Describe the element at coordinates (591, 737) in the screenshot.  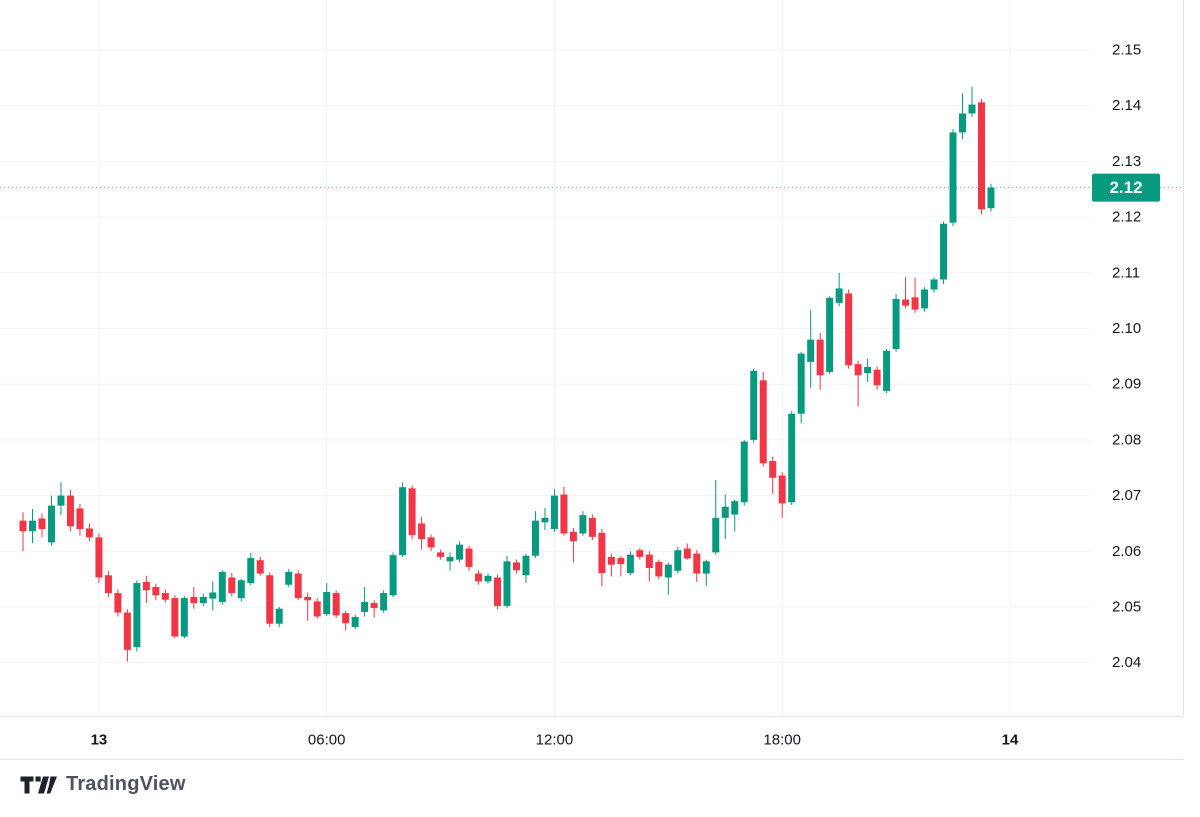
I see `time-axis` at that location.